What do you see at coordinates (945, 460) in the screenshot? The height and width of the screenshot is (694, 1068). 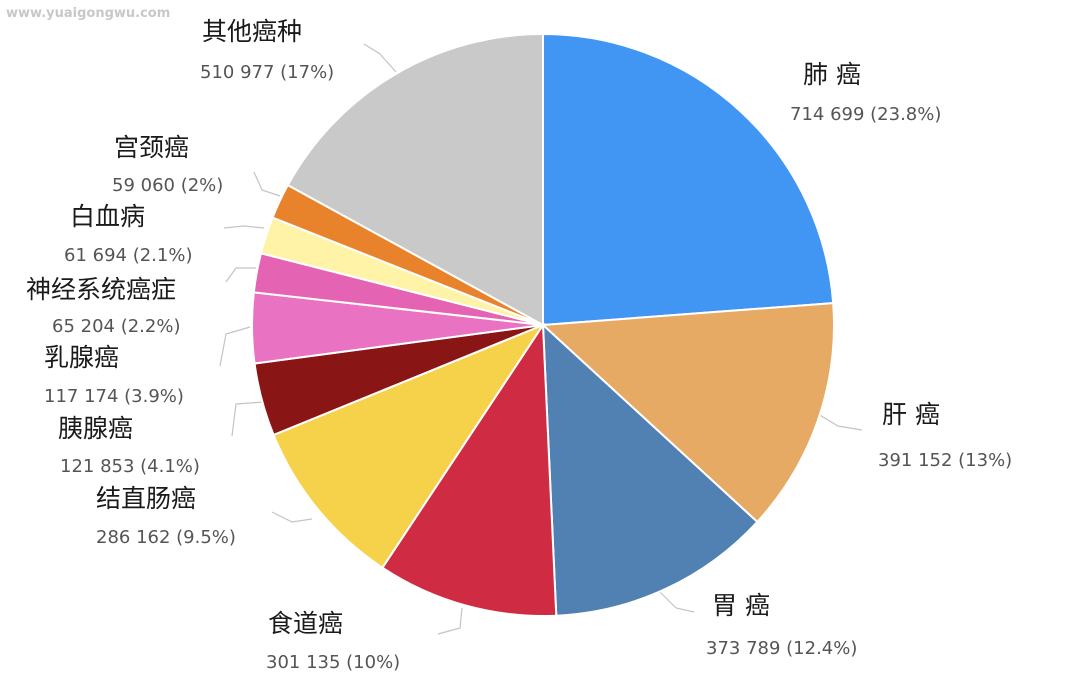 I see `slice-value-label: 391 152 (13%)` at bounding box center [945, 460].